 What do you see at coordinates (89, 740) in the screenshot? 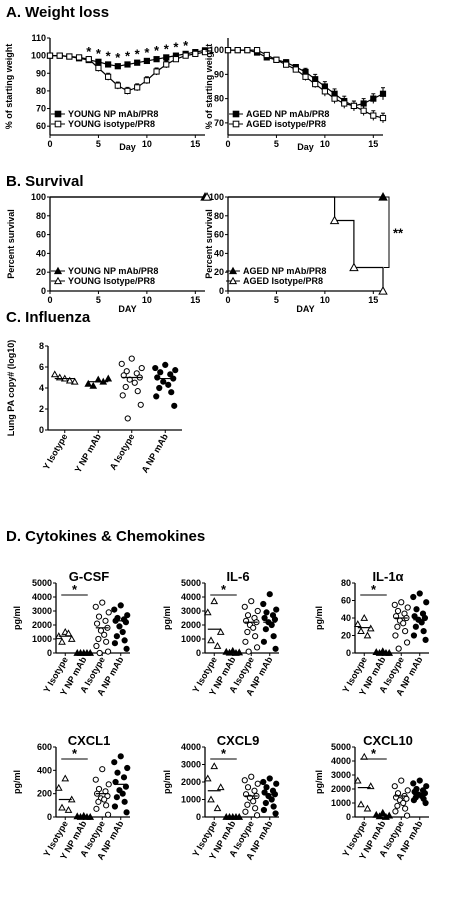
I see `CXCL1-title: CXCL1` at bounding box center [89, 740].